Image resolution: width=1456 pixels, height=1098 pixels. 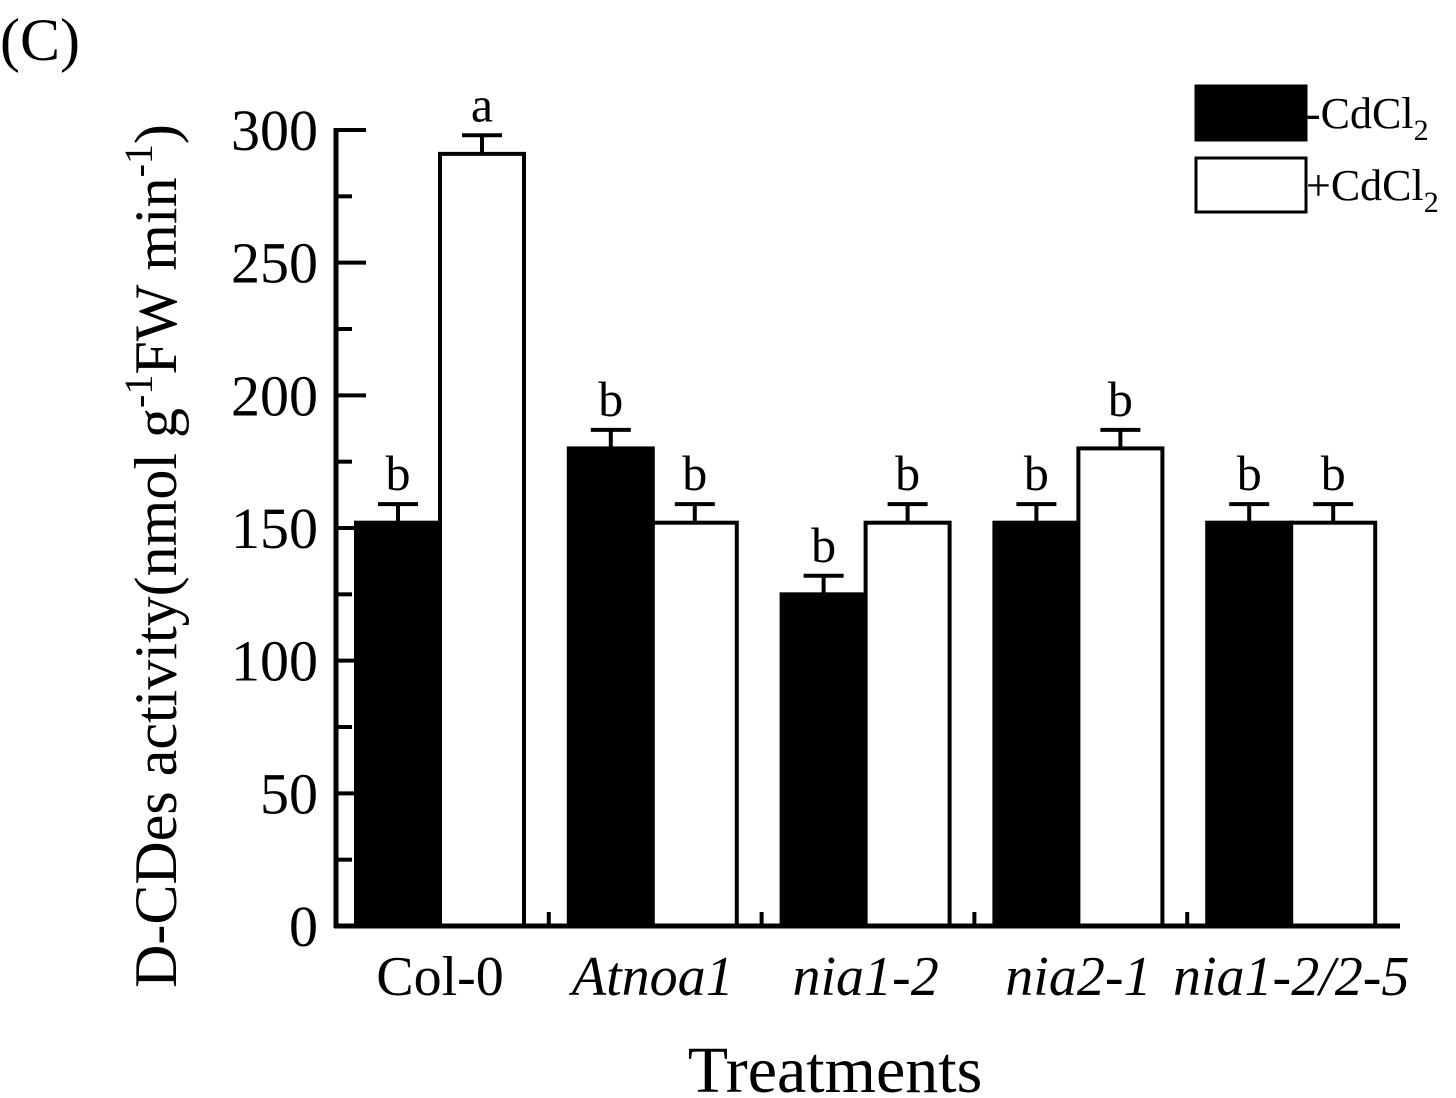 What do you see at coordinates (156, 275) in the screenshot?
I see `y-axis-label-mid: FW min` at bounding box center [156, 275].